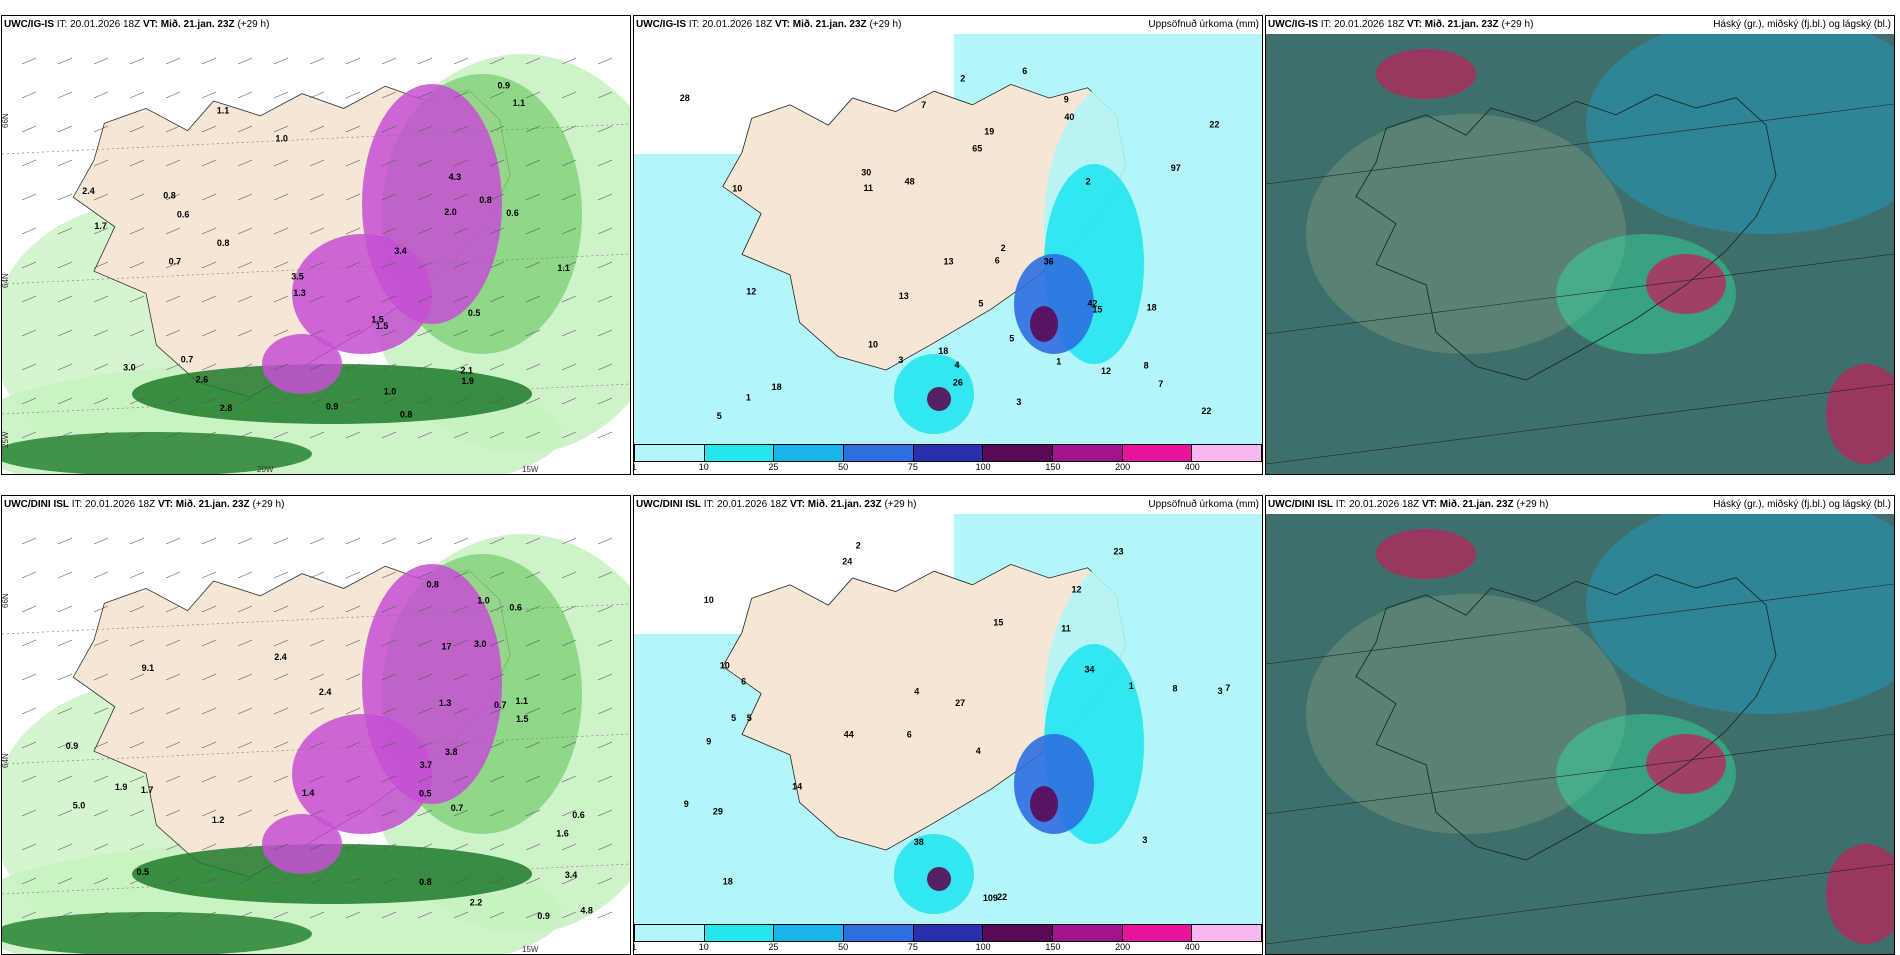 The image size is (1900, 955). Describe the element at coordinates (1002, 897) in the screenshot. I see `accum-value: 22` at that location.